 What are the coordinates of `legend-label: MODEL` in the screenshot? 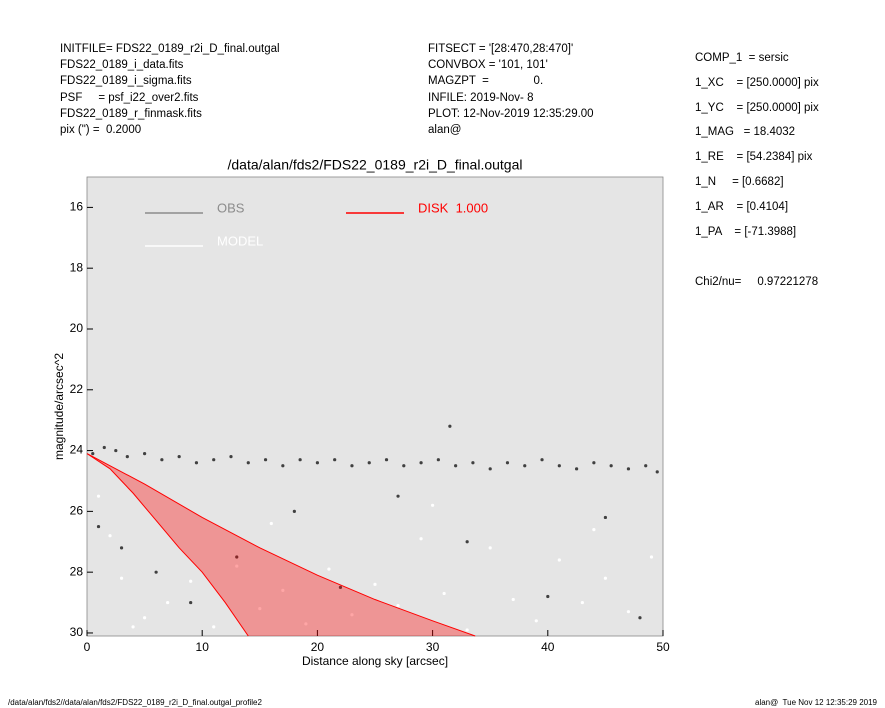 It's located at (240, 240).